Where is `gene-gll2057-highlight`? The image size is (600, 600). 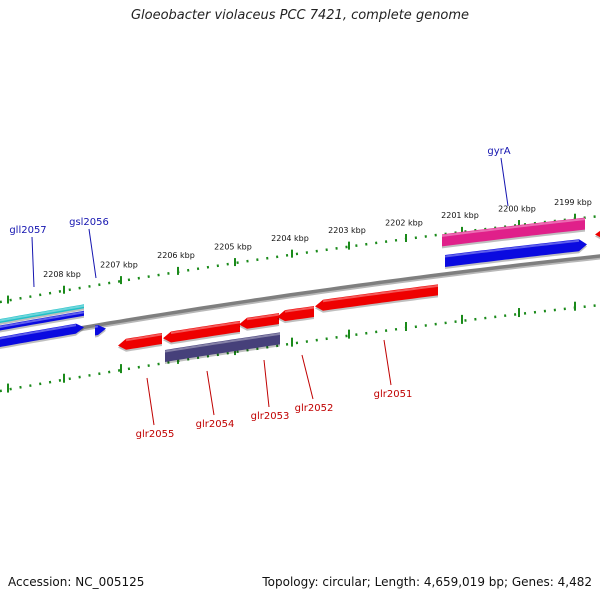
gene-gll2057-highlight is located at coordinates (38, 332).